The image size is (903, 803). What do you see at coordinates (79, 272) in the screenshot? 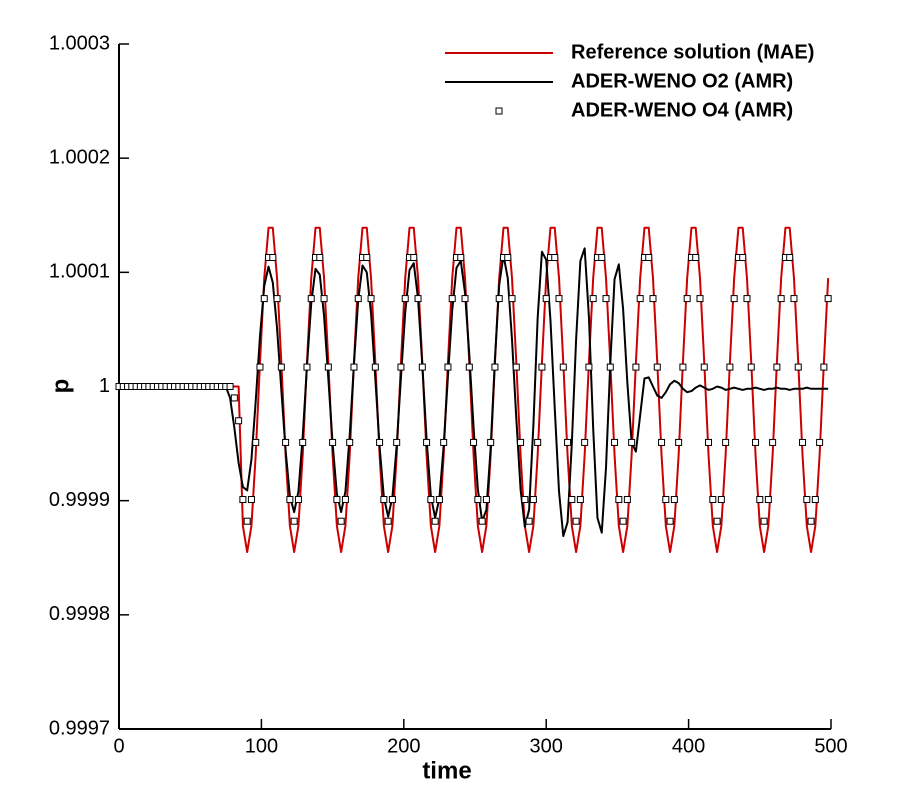
I see `y-tick-label: 1.0001` at bounding box center [79, 272].